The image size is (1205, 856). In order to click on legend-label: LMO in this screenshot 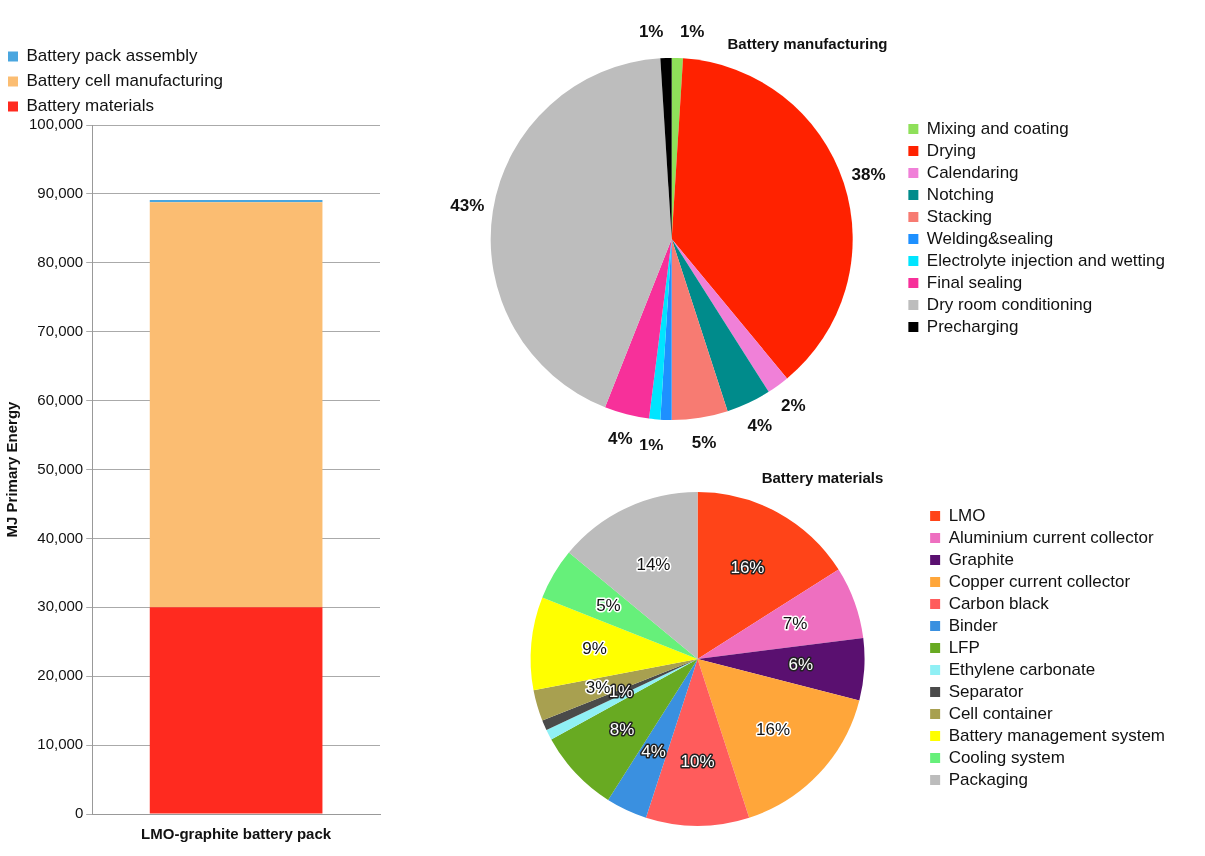, I will do `click(967, 515)`.